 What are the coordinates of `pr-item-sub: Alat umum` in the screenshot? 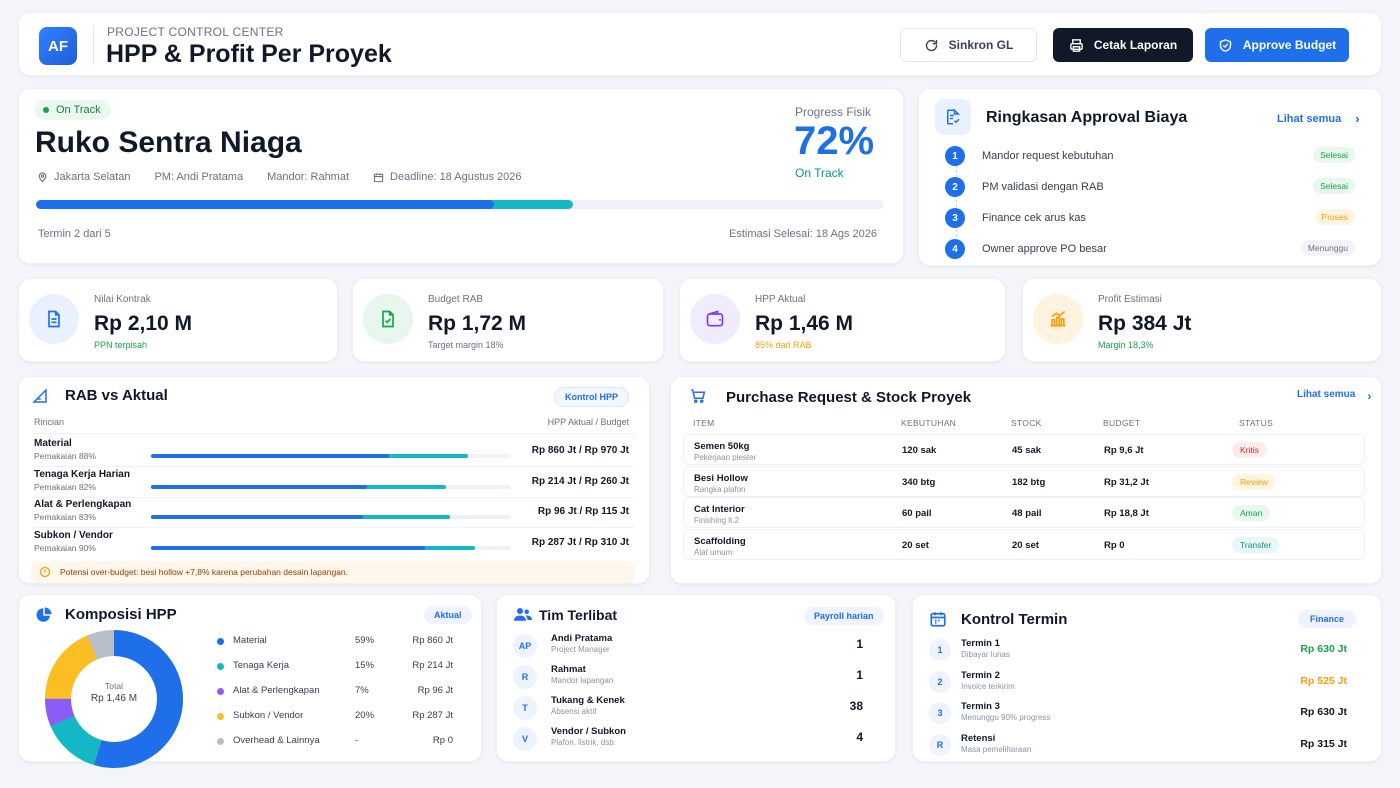 It's located at (713, 552).